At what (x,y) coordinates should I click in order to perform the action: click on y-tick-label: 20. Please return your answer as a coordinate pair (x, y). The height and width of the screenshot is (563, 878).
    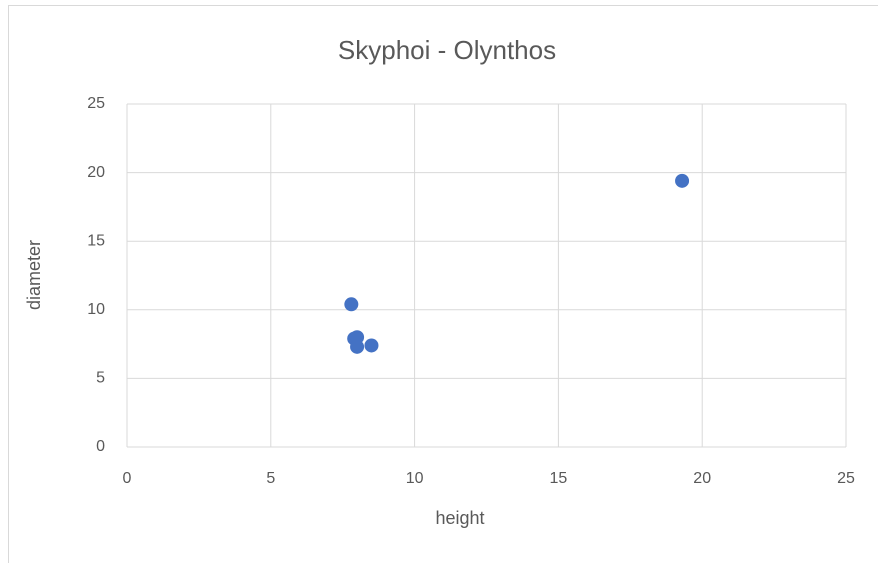
    Looking at the image, I should click on (96, 172).